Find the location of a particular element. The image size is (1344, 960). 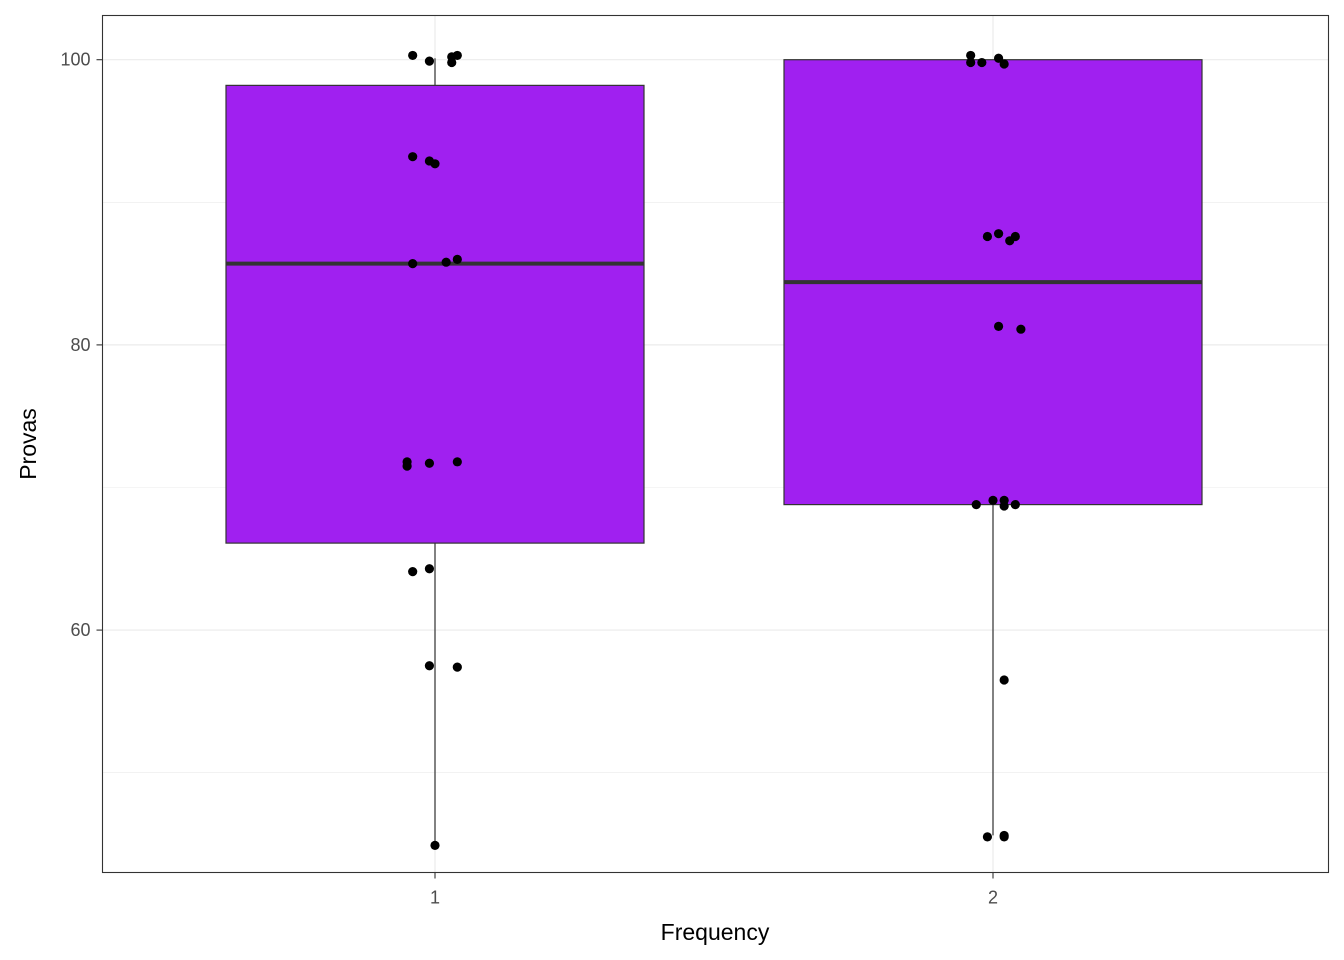

x-tick-label: 2 is located at coordinates (993, 898).